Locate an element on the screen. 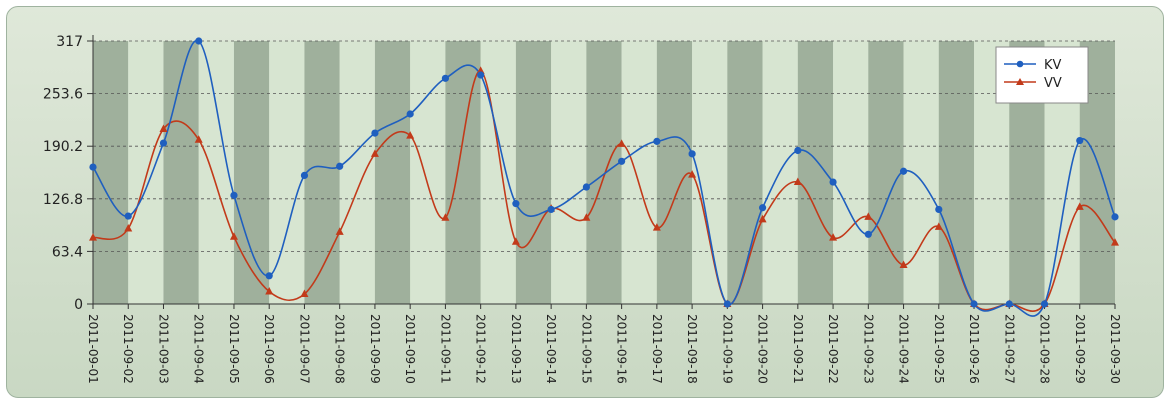  y-tick-label: 317 is located at coordinates (69, 42).